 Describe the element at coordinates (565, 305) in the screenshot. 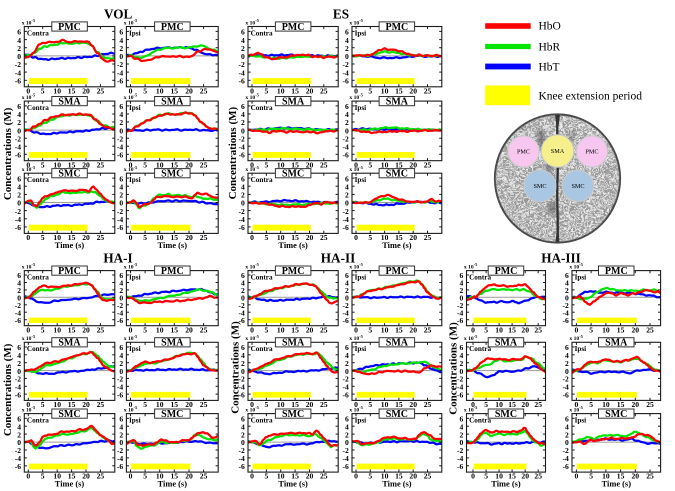

I see `svg-text: -2` at that location.